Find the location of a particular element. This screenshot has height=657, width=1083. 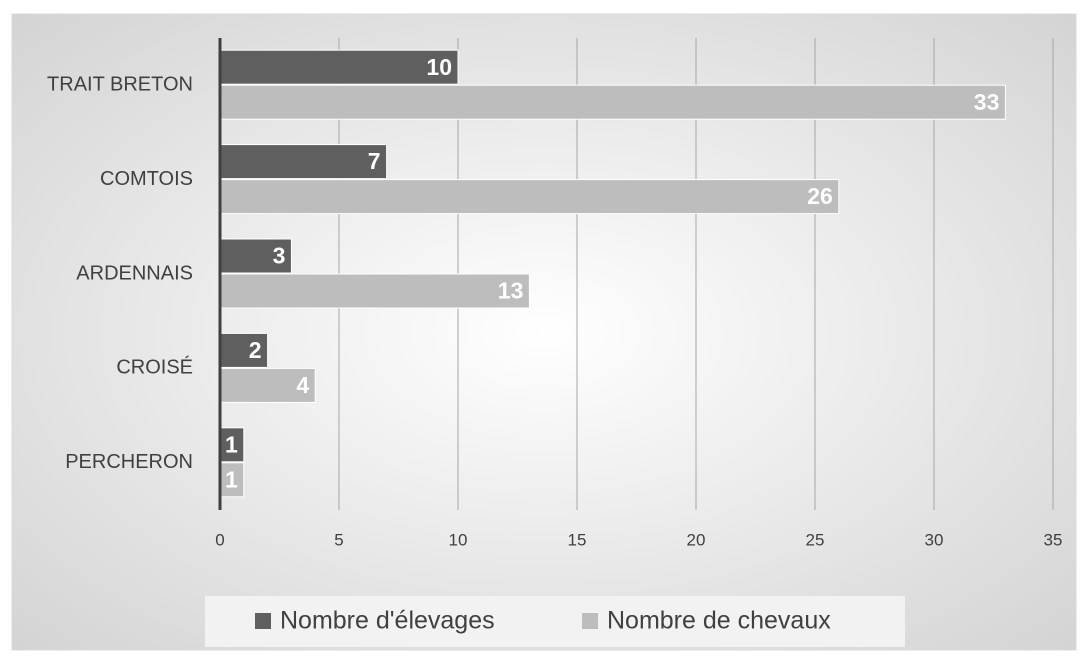

data-label: 26 is located at coordinates (820, 196).